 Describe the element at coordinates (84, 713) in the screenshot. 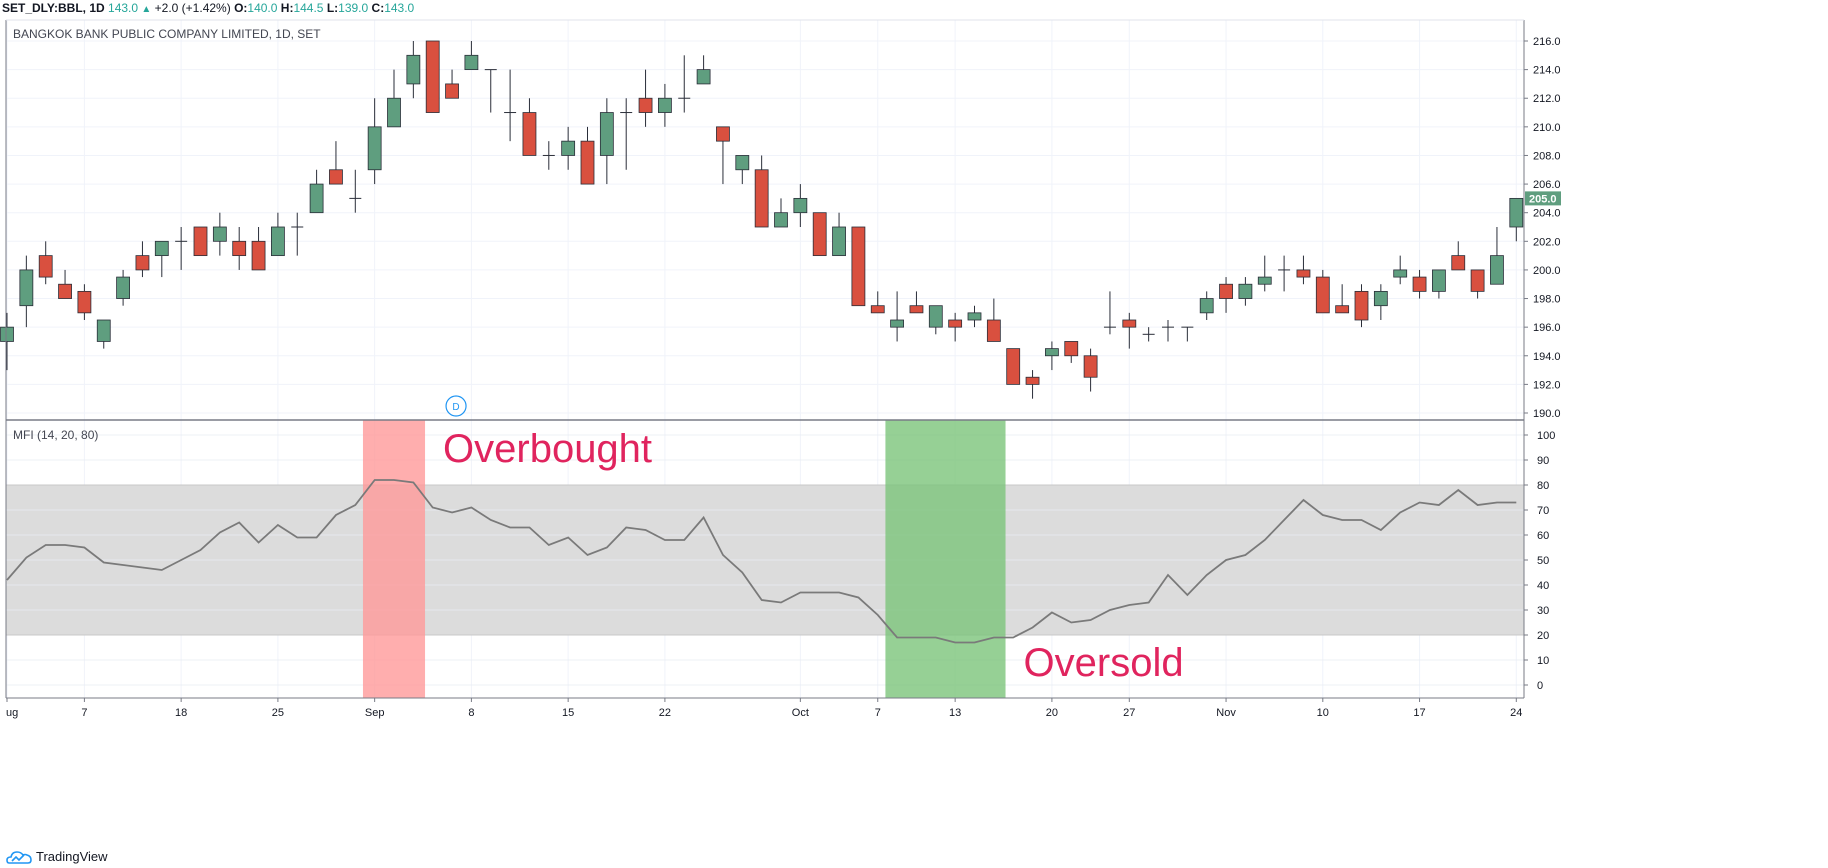

I see `time-axis-label: 7` at that location.